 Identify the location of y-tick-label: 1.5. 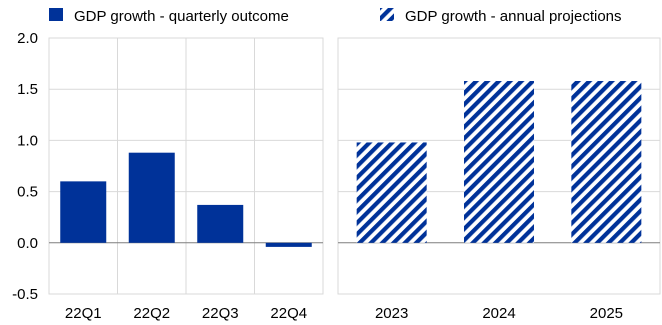
(27, 89).